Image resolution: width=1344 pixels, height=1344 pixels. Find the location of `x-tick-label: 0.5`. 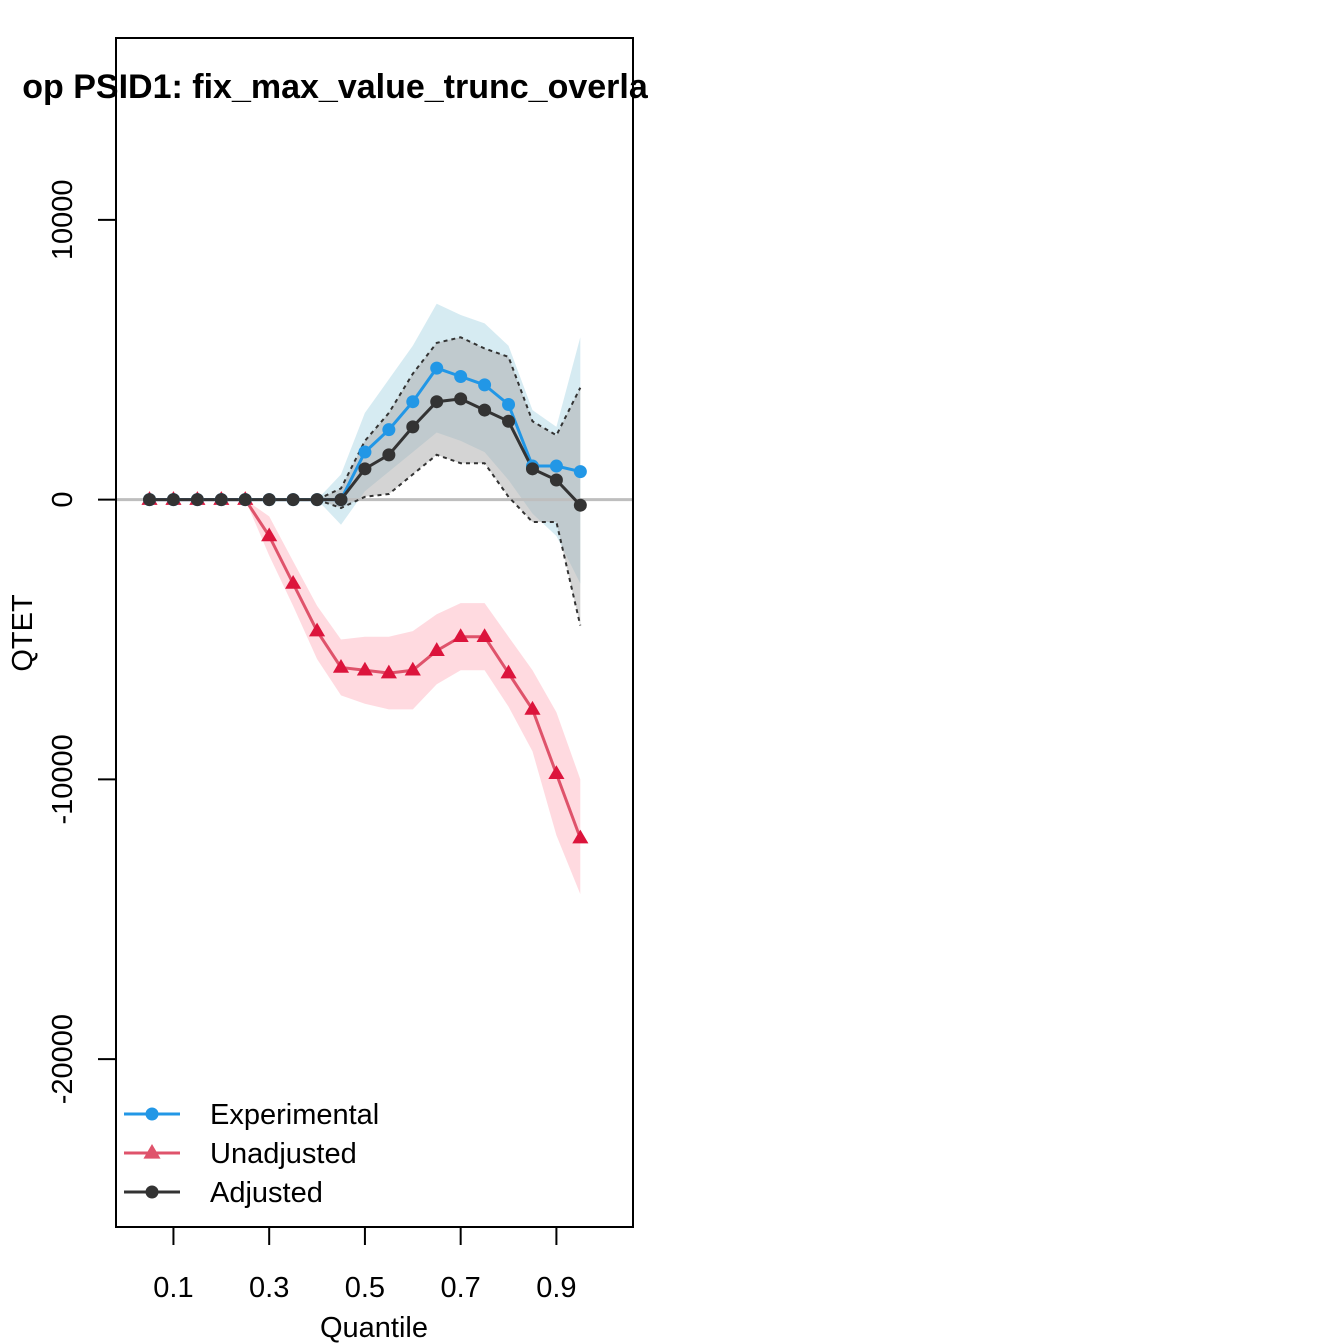

x-tick-label: 0.5 is located at coordinates (365, 1288).